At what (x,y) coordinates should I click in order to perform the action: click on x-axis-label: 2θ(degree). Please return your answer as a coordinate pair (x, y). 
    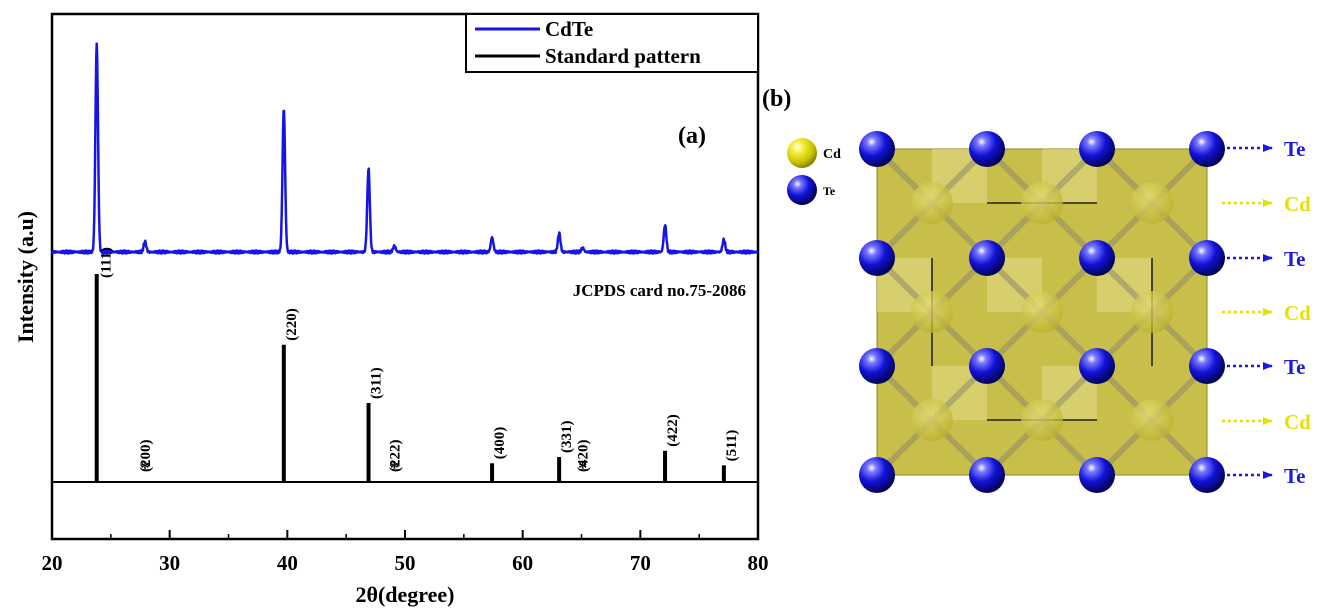
    Looking at the image, I should click on (404, 594).